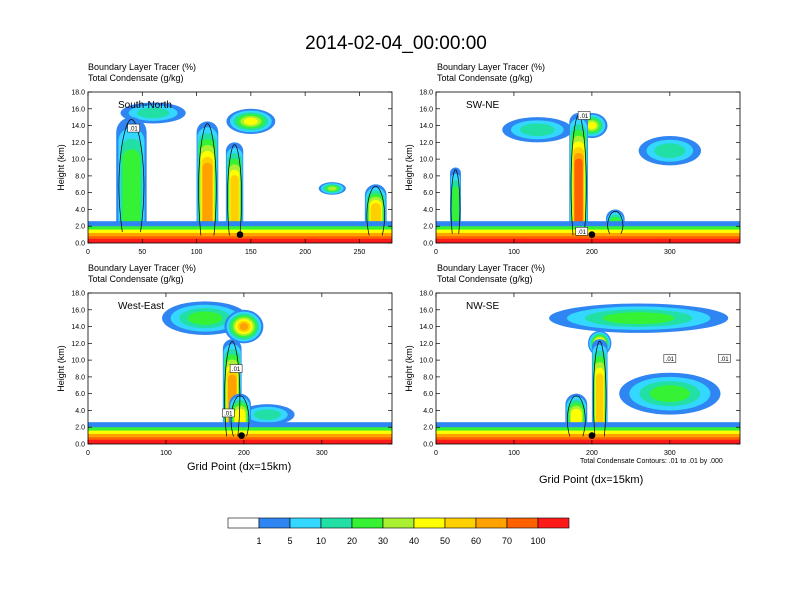  What do you see at coordinates (78, 327) in the screenshot?
I see `y-tick-label: 14.0` at bounding box center [78, 327].